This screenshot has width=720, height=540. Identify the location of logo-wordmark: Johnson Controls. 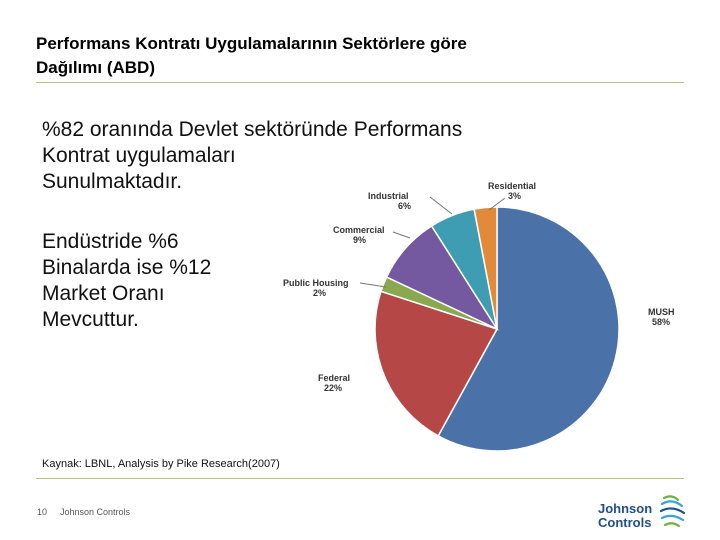
(625, 516).